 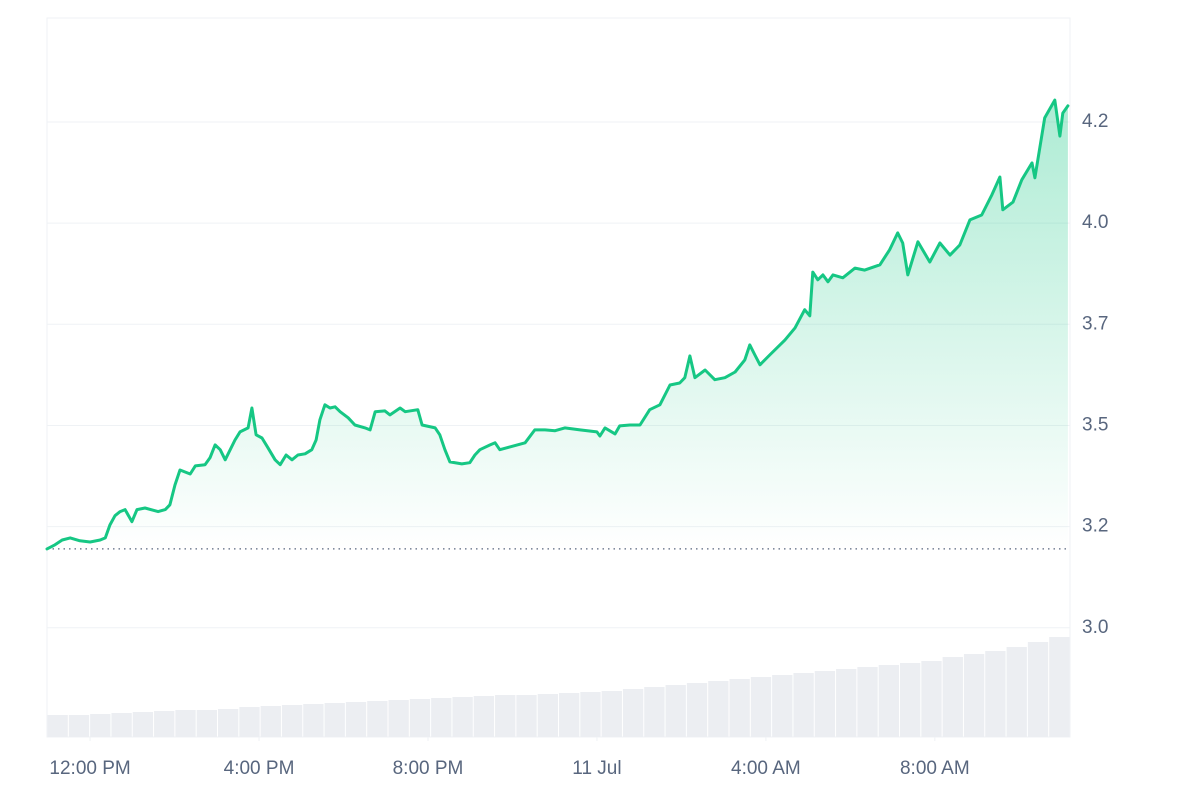 I want to click on x-tick-label: 8:00 AM, so click(x=935, y=768).